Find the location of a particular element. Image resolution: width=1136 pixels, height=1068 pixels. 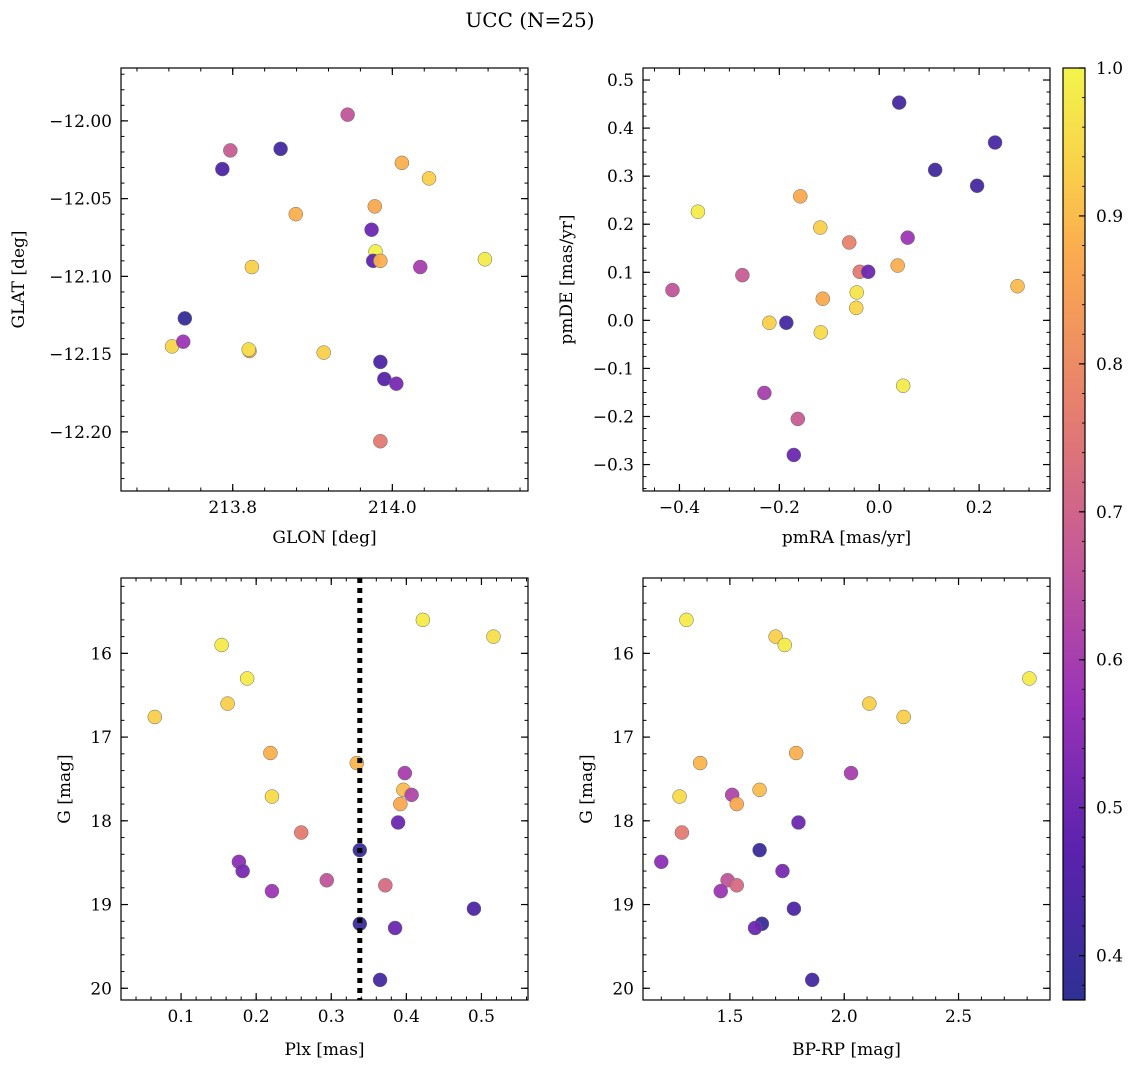

y-tick-label: −12.20 is located at coordinates (80, 433).